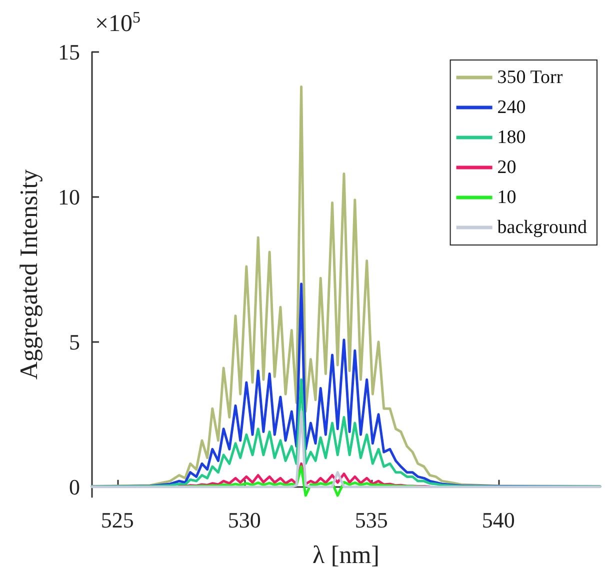  Describe the element at coordinates (69, 52) in the screenshot. I see `y-tick-label: 15` at that location.